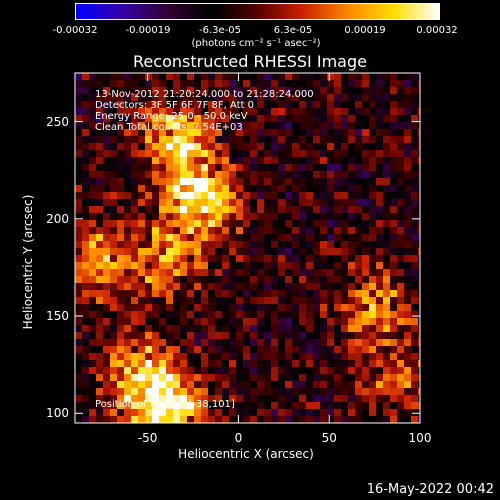  What do you see at coordinates (171, 116) in the screenshot?
I see `annotation-energy: Energy Range: 25.0 - 50.0 keV` at bounding box center [171, 116].